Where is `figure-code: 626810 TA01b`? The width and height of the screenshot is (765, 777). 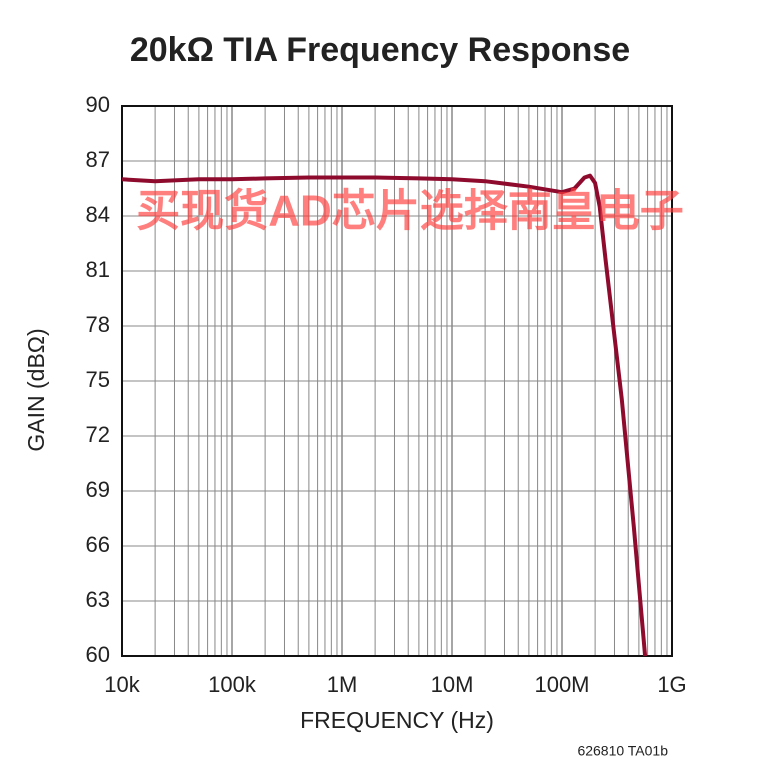 figure-code: 626810 TA01b is located at coordinates (622, 751).